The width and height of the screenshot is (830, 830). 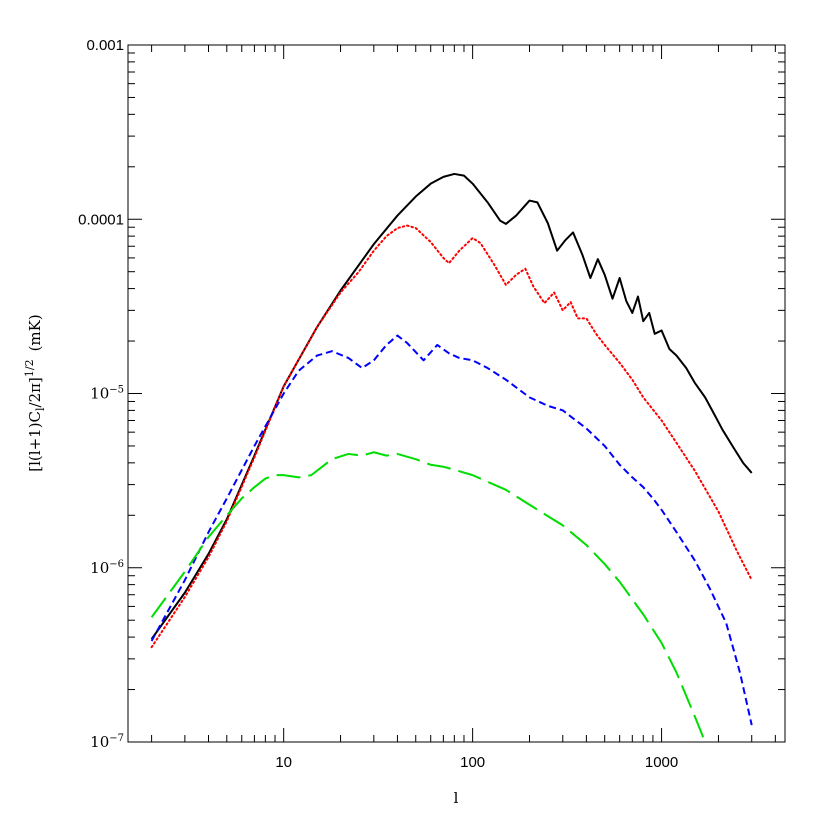 What do you see at coordinates (661, 762) in the screenshot?
I see `x-tick-label: 1000` at bounding box center [661, 762].